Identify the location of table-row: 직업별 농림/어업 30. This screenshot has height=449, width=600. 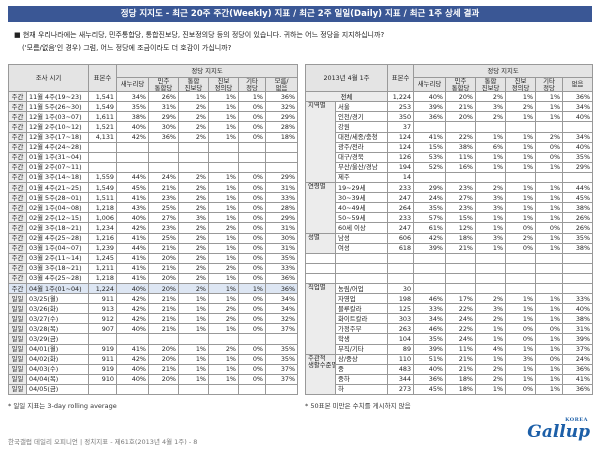
(449, 318).